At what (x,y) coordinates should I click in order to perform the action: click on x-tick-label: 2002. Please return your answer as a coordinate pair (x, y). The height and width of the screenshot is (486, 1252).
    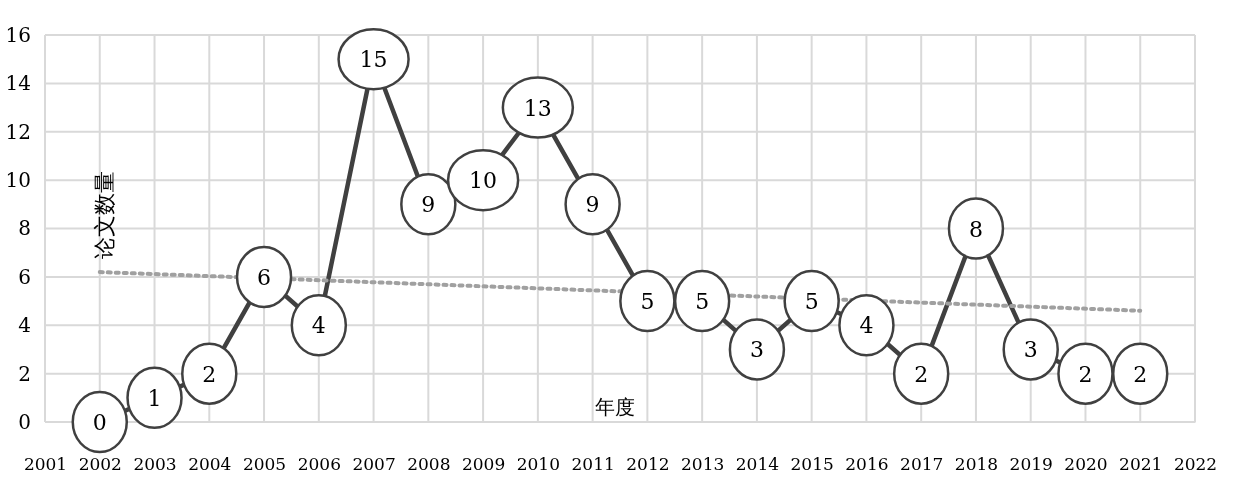
    Looking at the image, I should click on (100, 464).